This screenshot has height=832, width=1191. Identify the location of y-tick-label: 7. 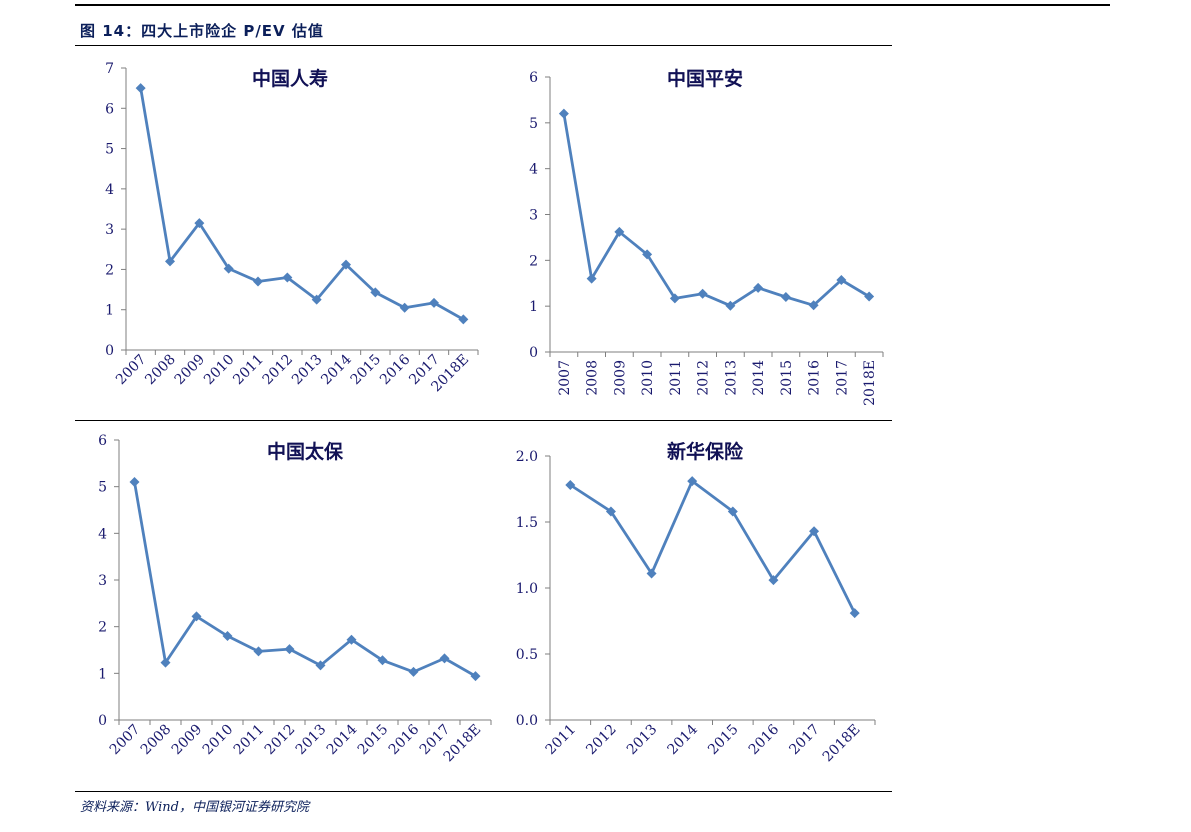
(109, 69).